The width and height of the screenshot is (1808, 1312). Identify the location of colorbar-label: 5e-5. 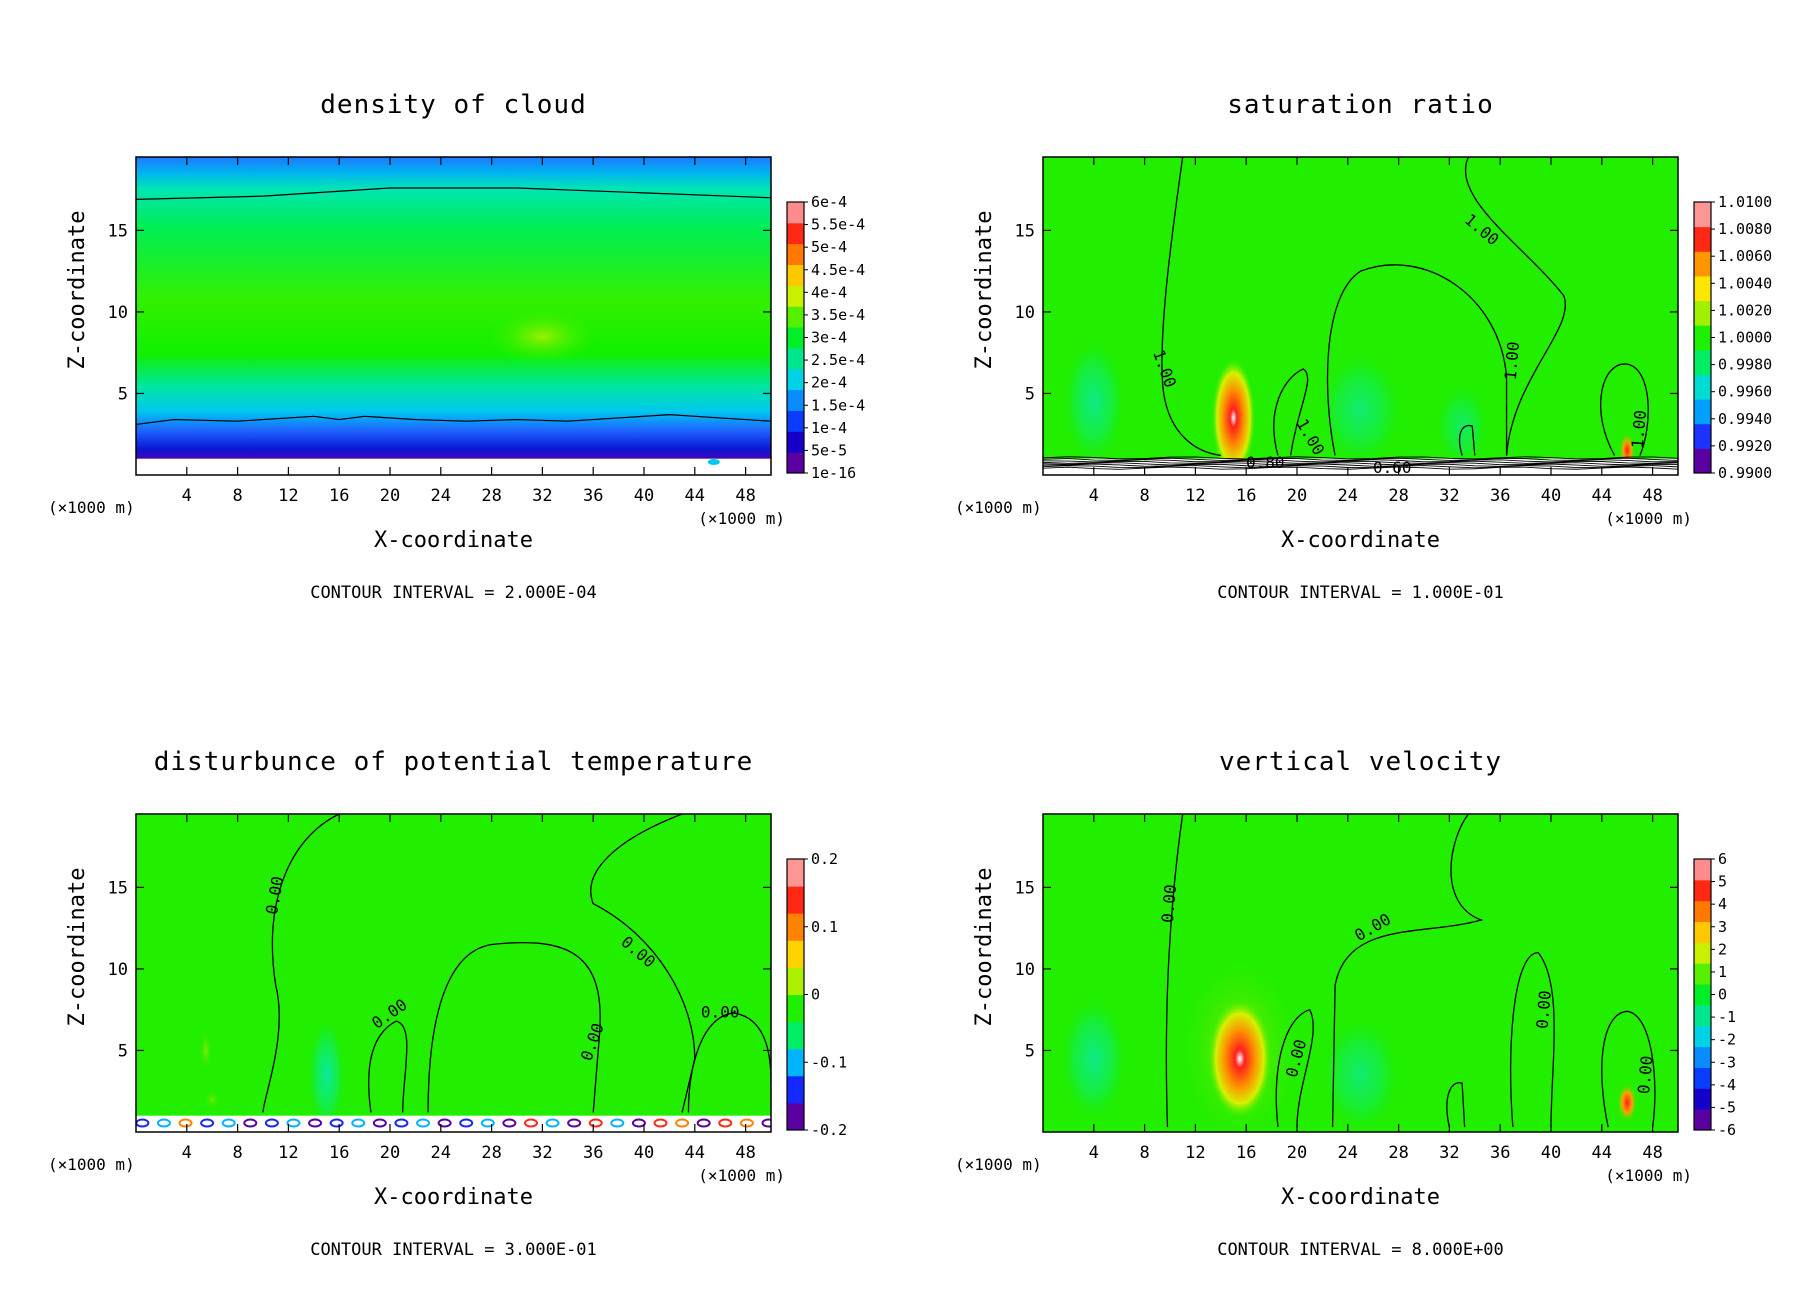
(829, 450).